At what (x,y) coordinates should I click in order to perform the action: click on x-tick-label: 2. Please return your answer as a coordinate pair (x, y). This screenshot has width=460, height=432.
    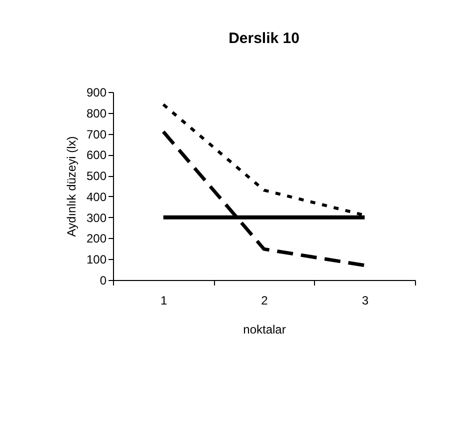
    Looking at the image, I should click on (264, 301).